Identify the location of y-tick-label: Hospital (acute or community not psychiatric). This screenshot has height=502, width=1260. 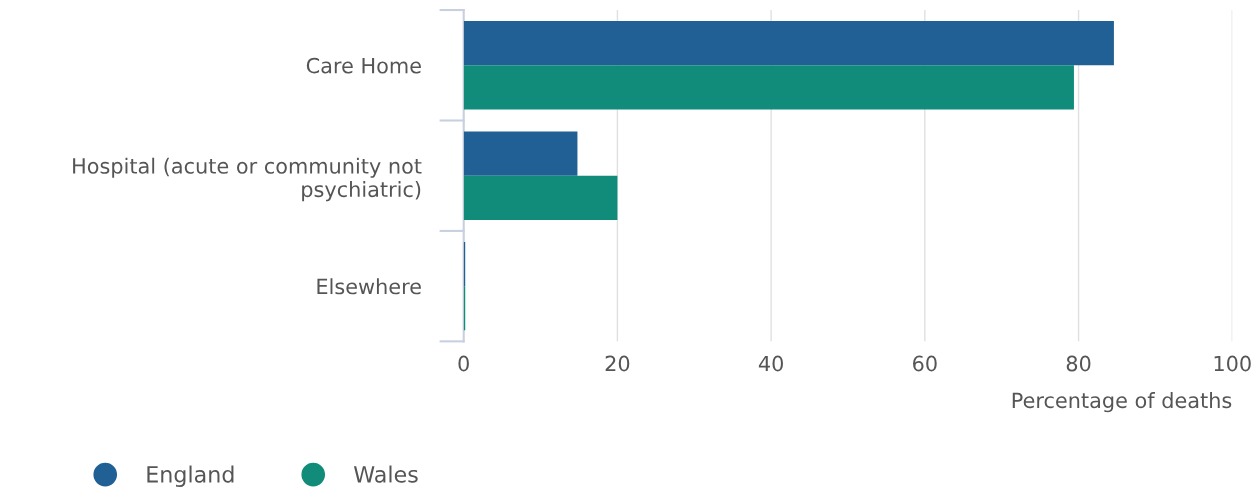
(247, 179).